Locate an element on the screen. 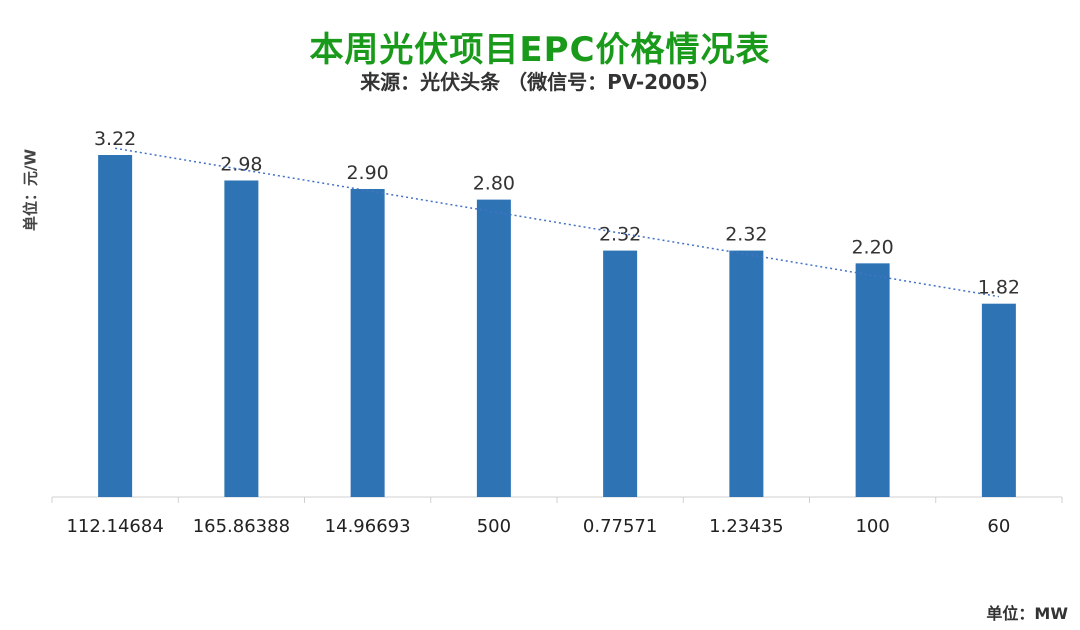 The image size is (1080, 630). data-label: 2.80 is located at coordinates (494, 184).